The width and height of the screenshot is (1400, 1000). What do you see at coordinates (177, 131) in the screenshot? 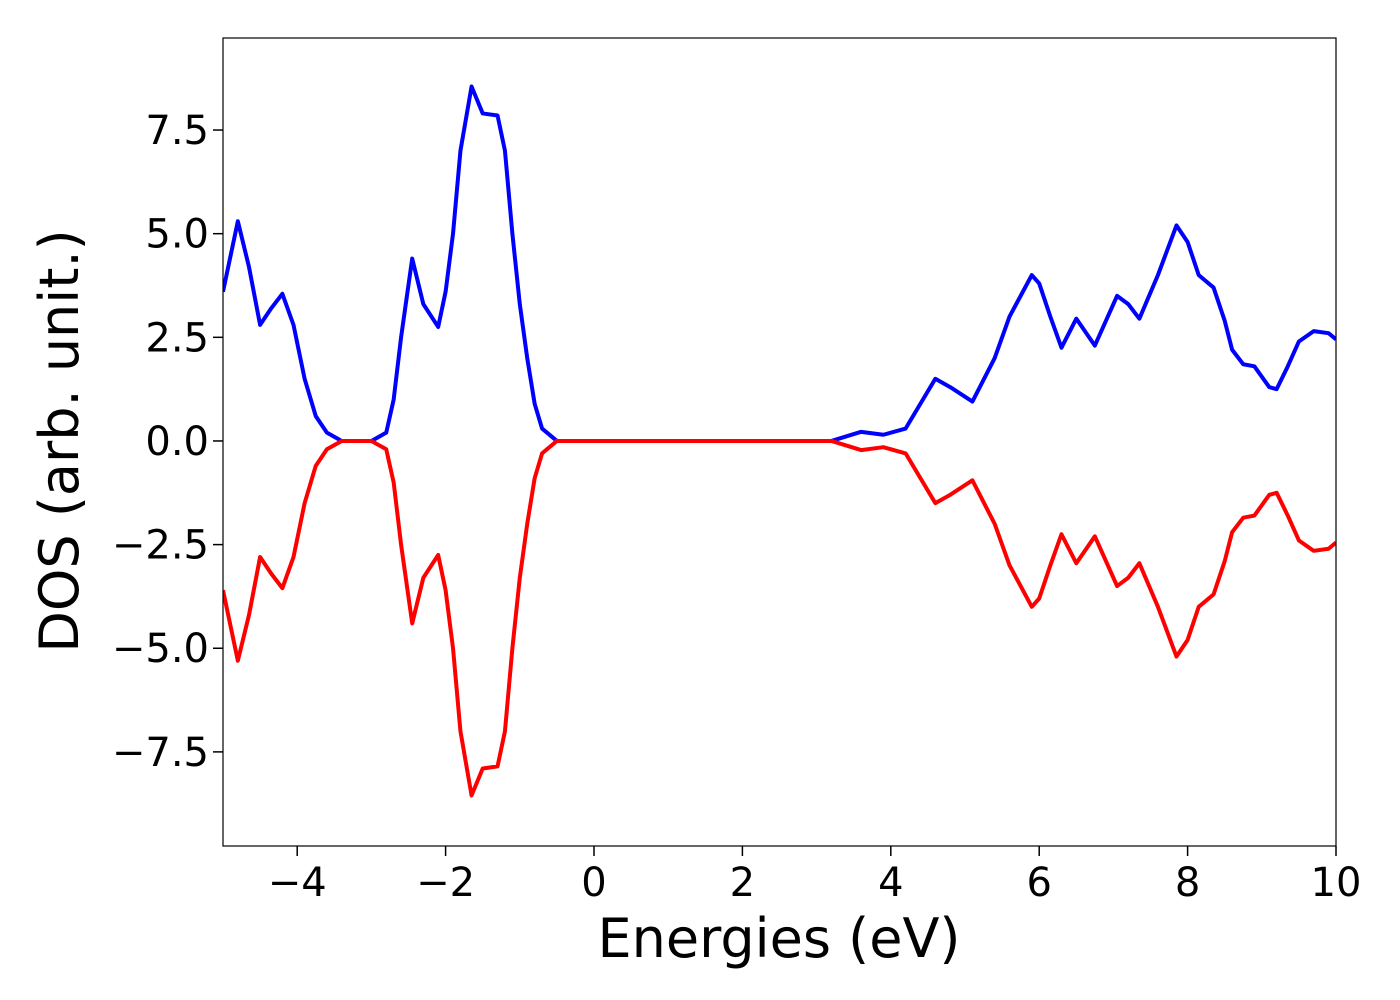
I see `y-tick-label: 7.5` at bounding box center [177, 131].